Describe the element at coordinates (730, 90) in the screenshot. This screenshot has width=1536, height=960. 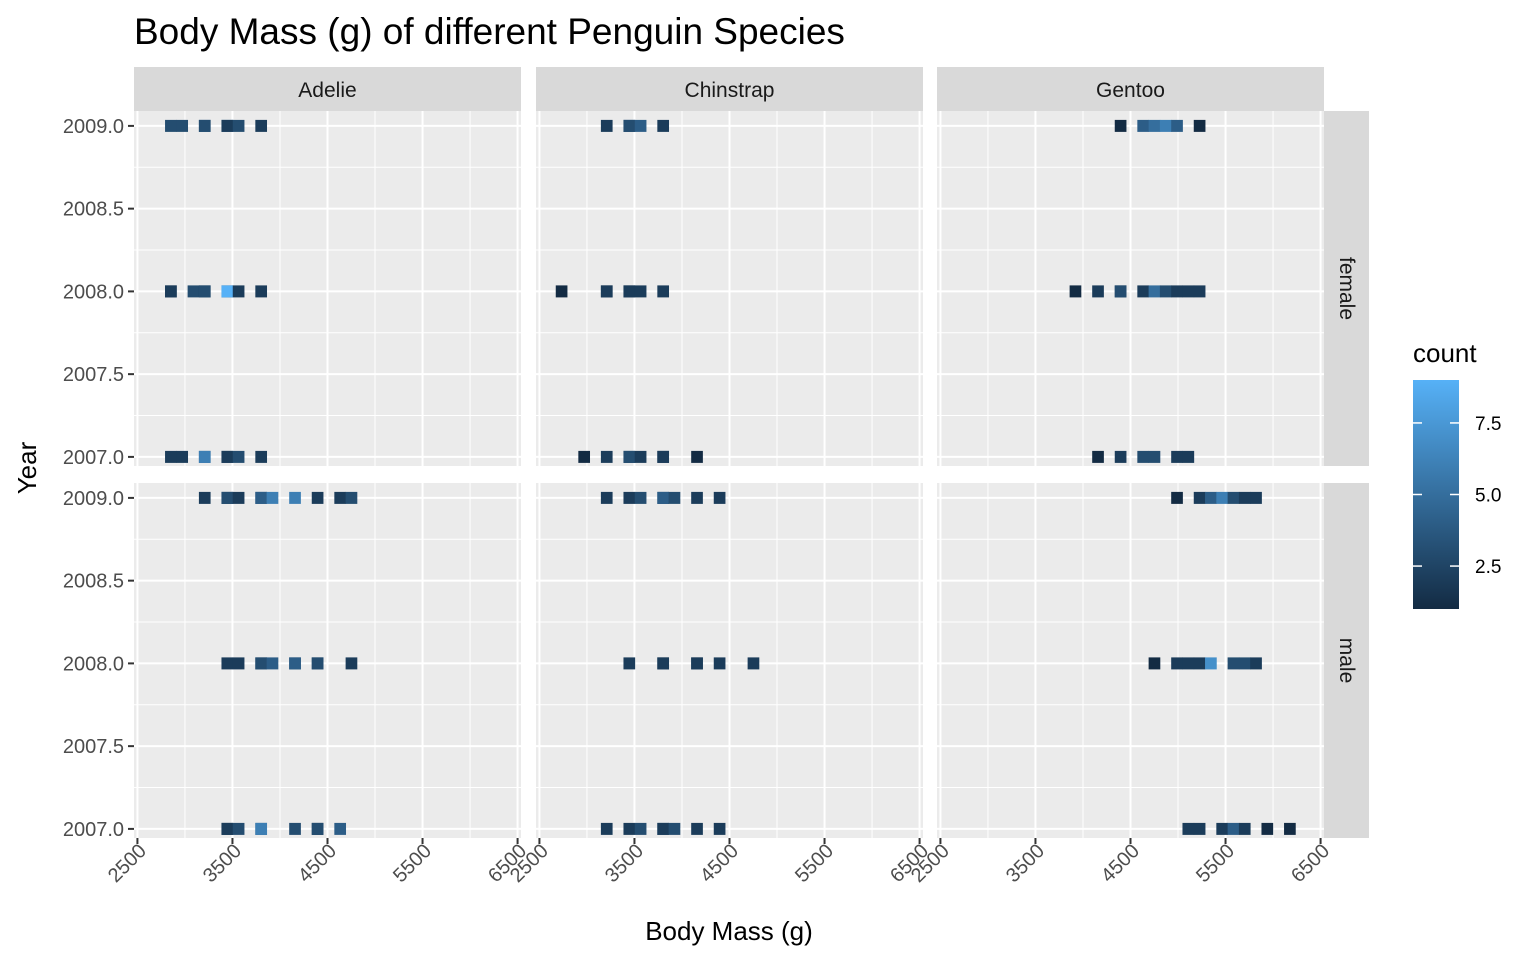
I see `strip-label-chinstrap: Chinstrap` at that location.